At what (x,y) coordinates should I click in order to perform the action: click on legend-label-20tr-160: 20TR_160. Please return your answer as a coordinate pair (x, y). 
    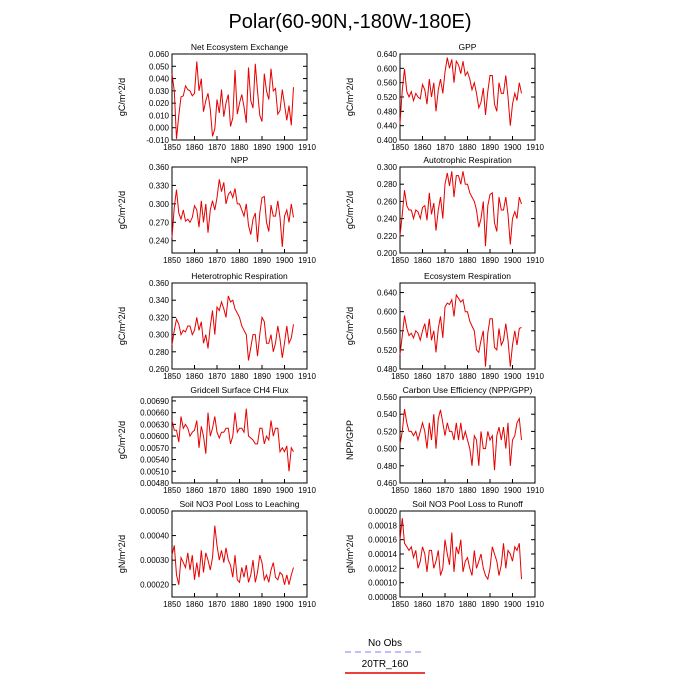
    Looking at the image, I should click on (385, 664).